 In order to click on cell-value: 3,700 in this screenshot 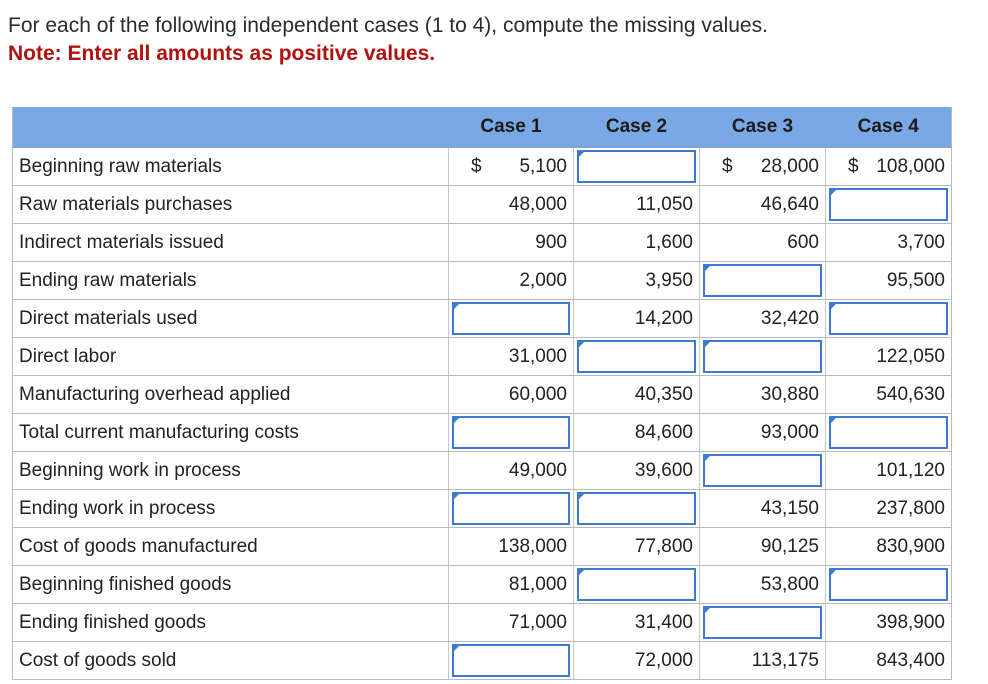, I will do `click(921, 242)`.